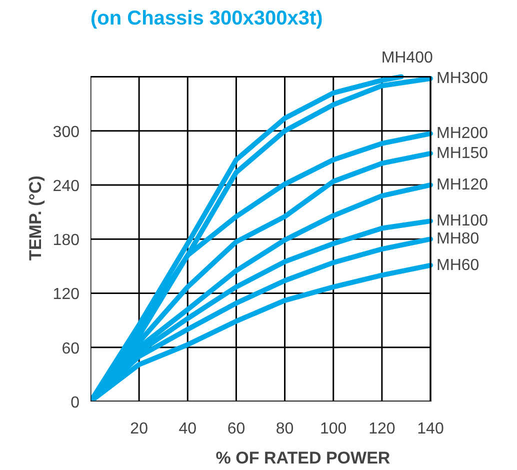  Describe the element at coordinates (75, 403) in the screenshot. I see `y-tick-label: 0` at that location.